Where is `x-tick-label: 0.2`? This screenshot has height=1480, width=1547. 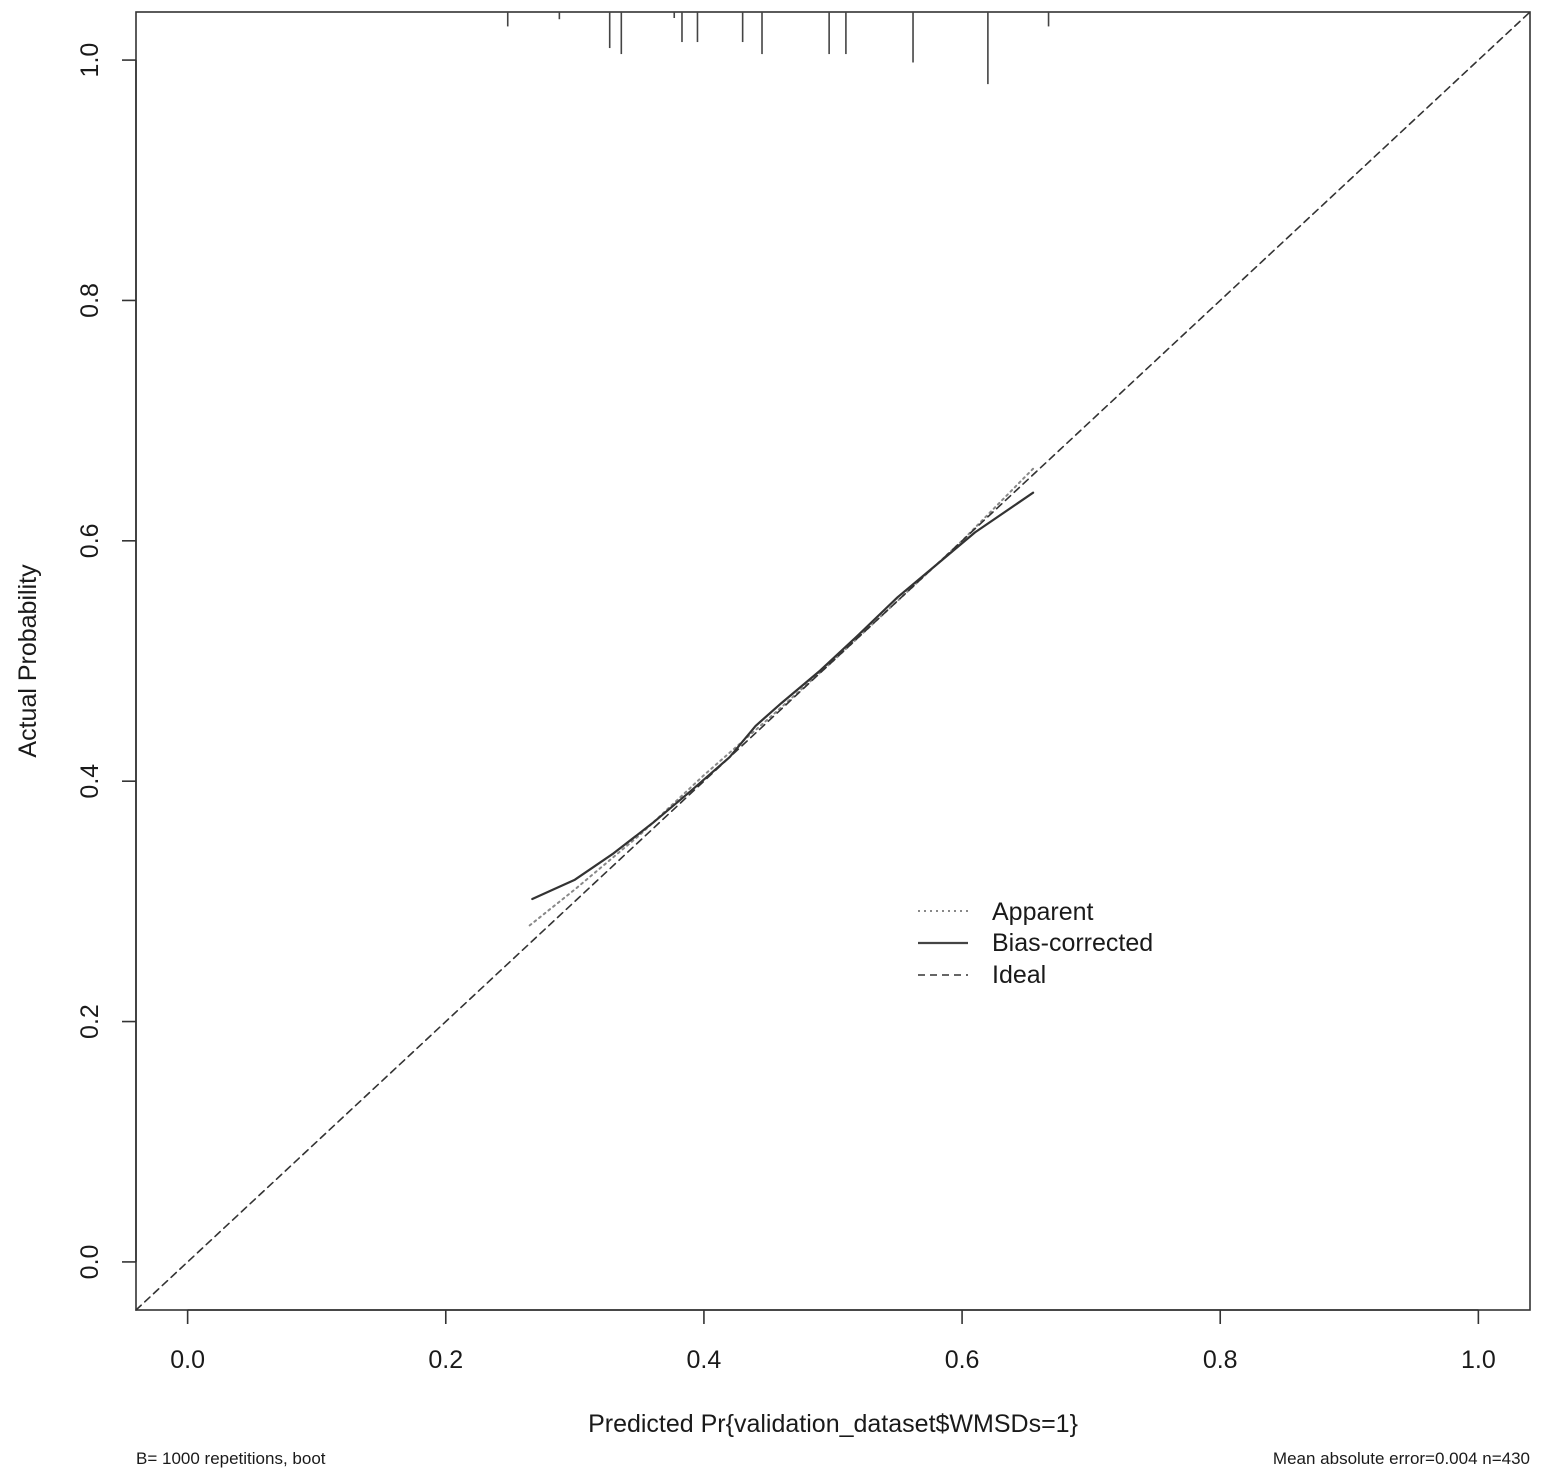 x-tick-label: 0.2 is located at coordinates (445, 1360).